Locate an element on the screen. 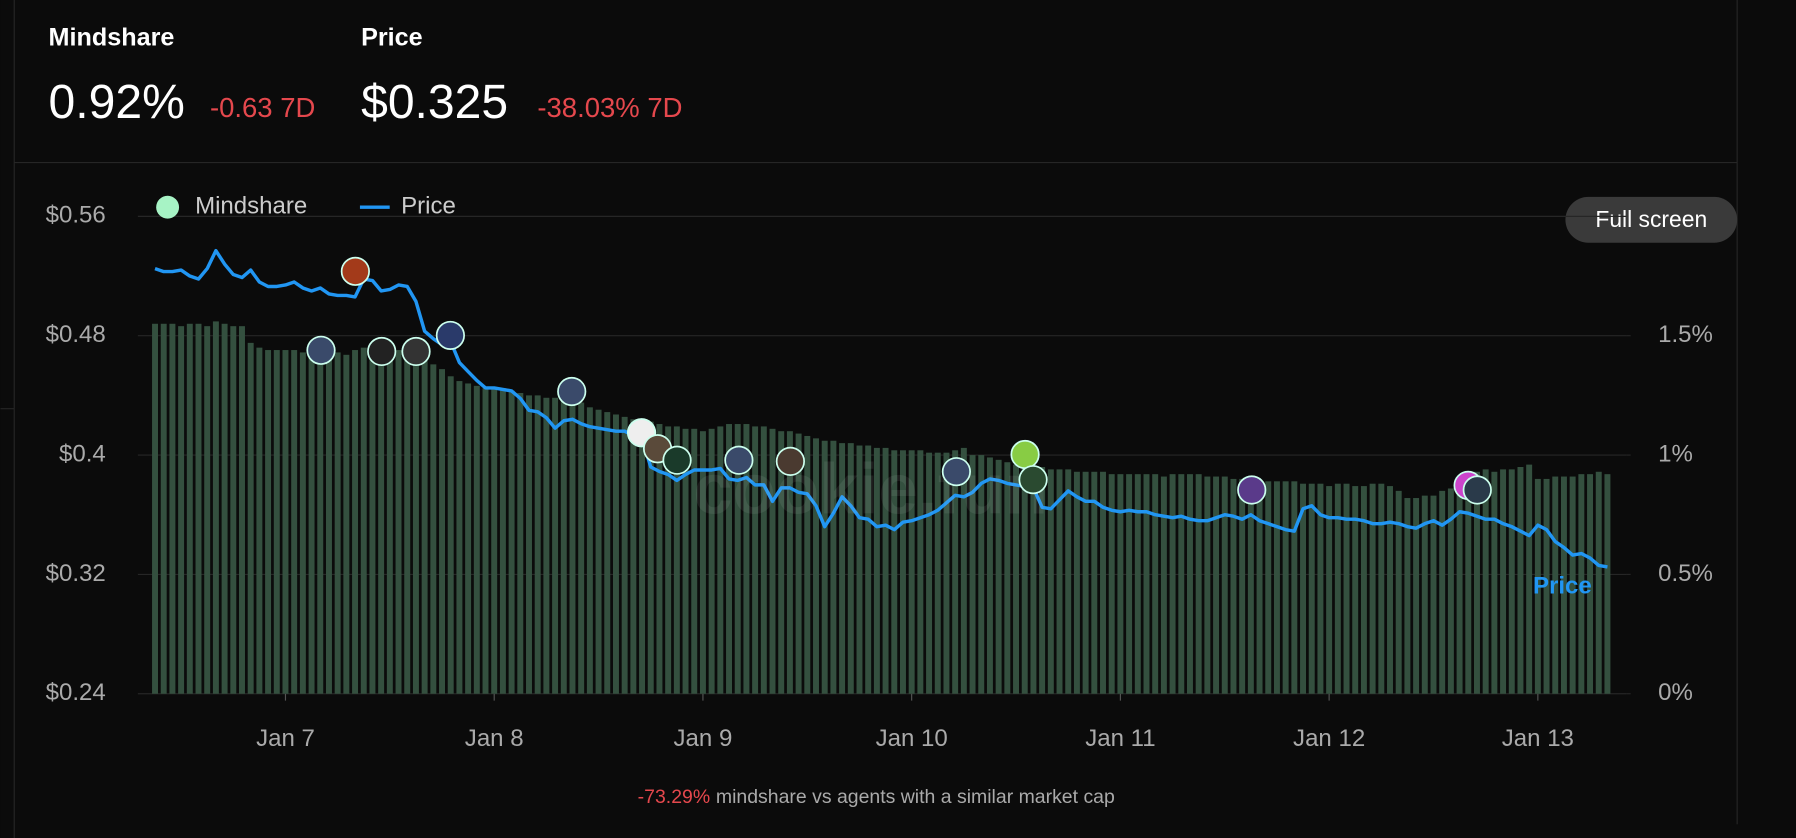 Image resolution: width=1796 pixels, height=838 pixels. y-tick-label: $0.56 is located at coordinates (76, 215).